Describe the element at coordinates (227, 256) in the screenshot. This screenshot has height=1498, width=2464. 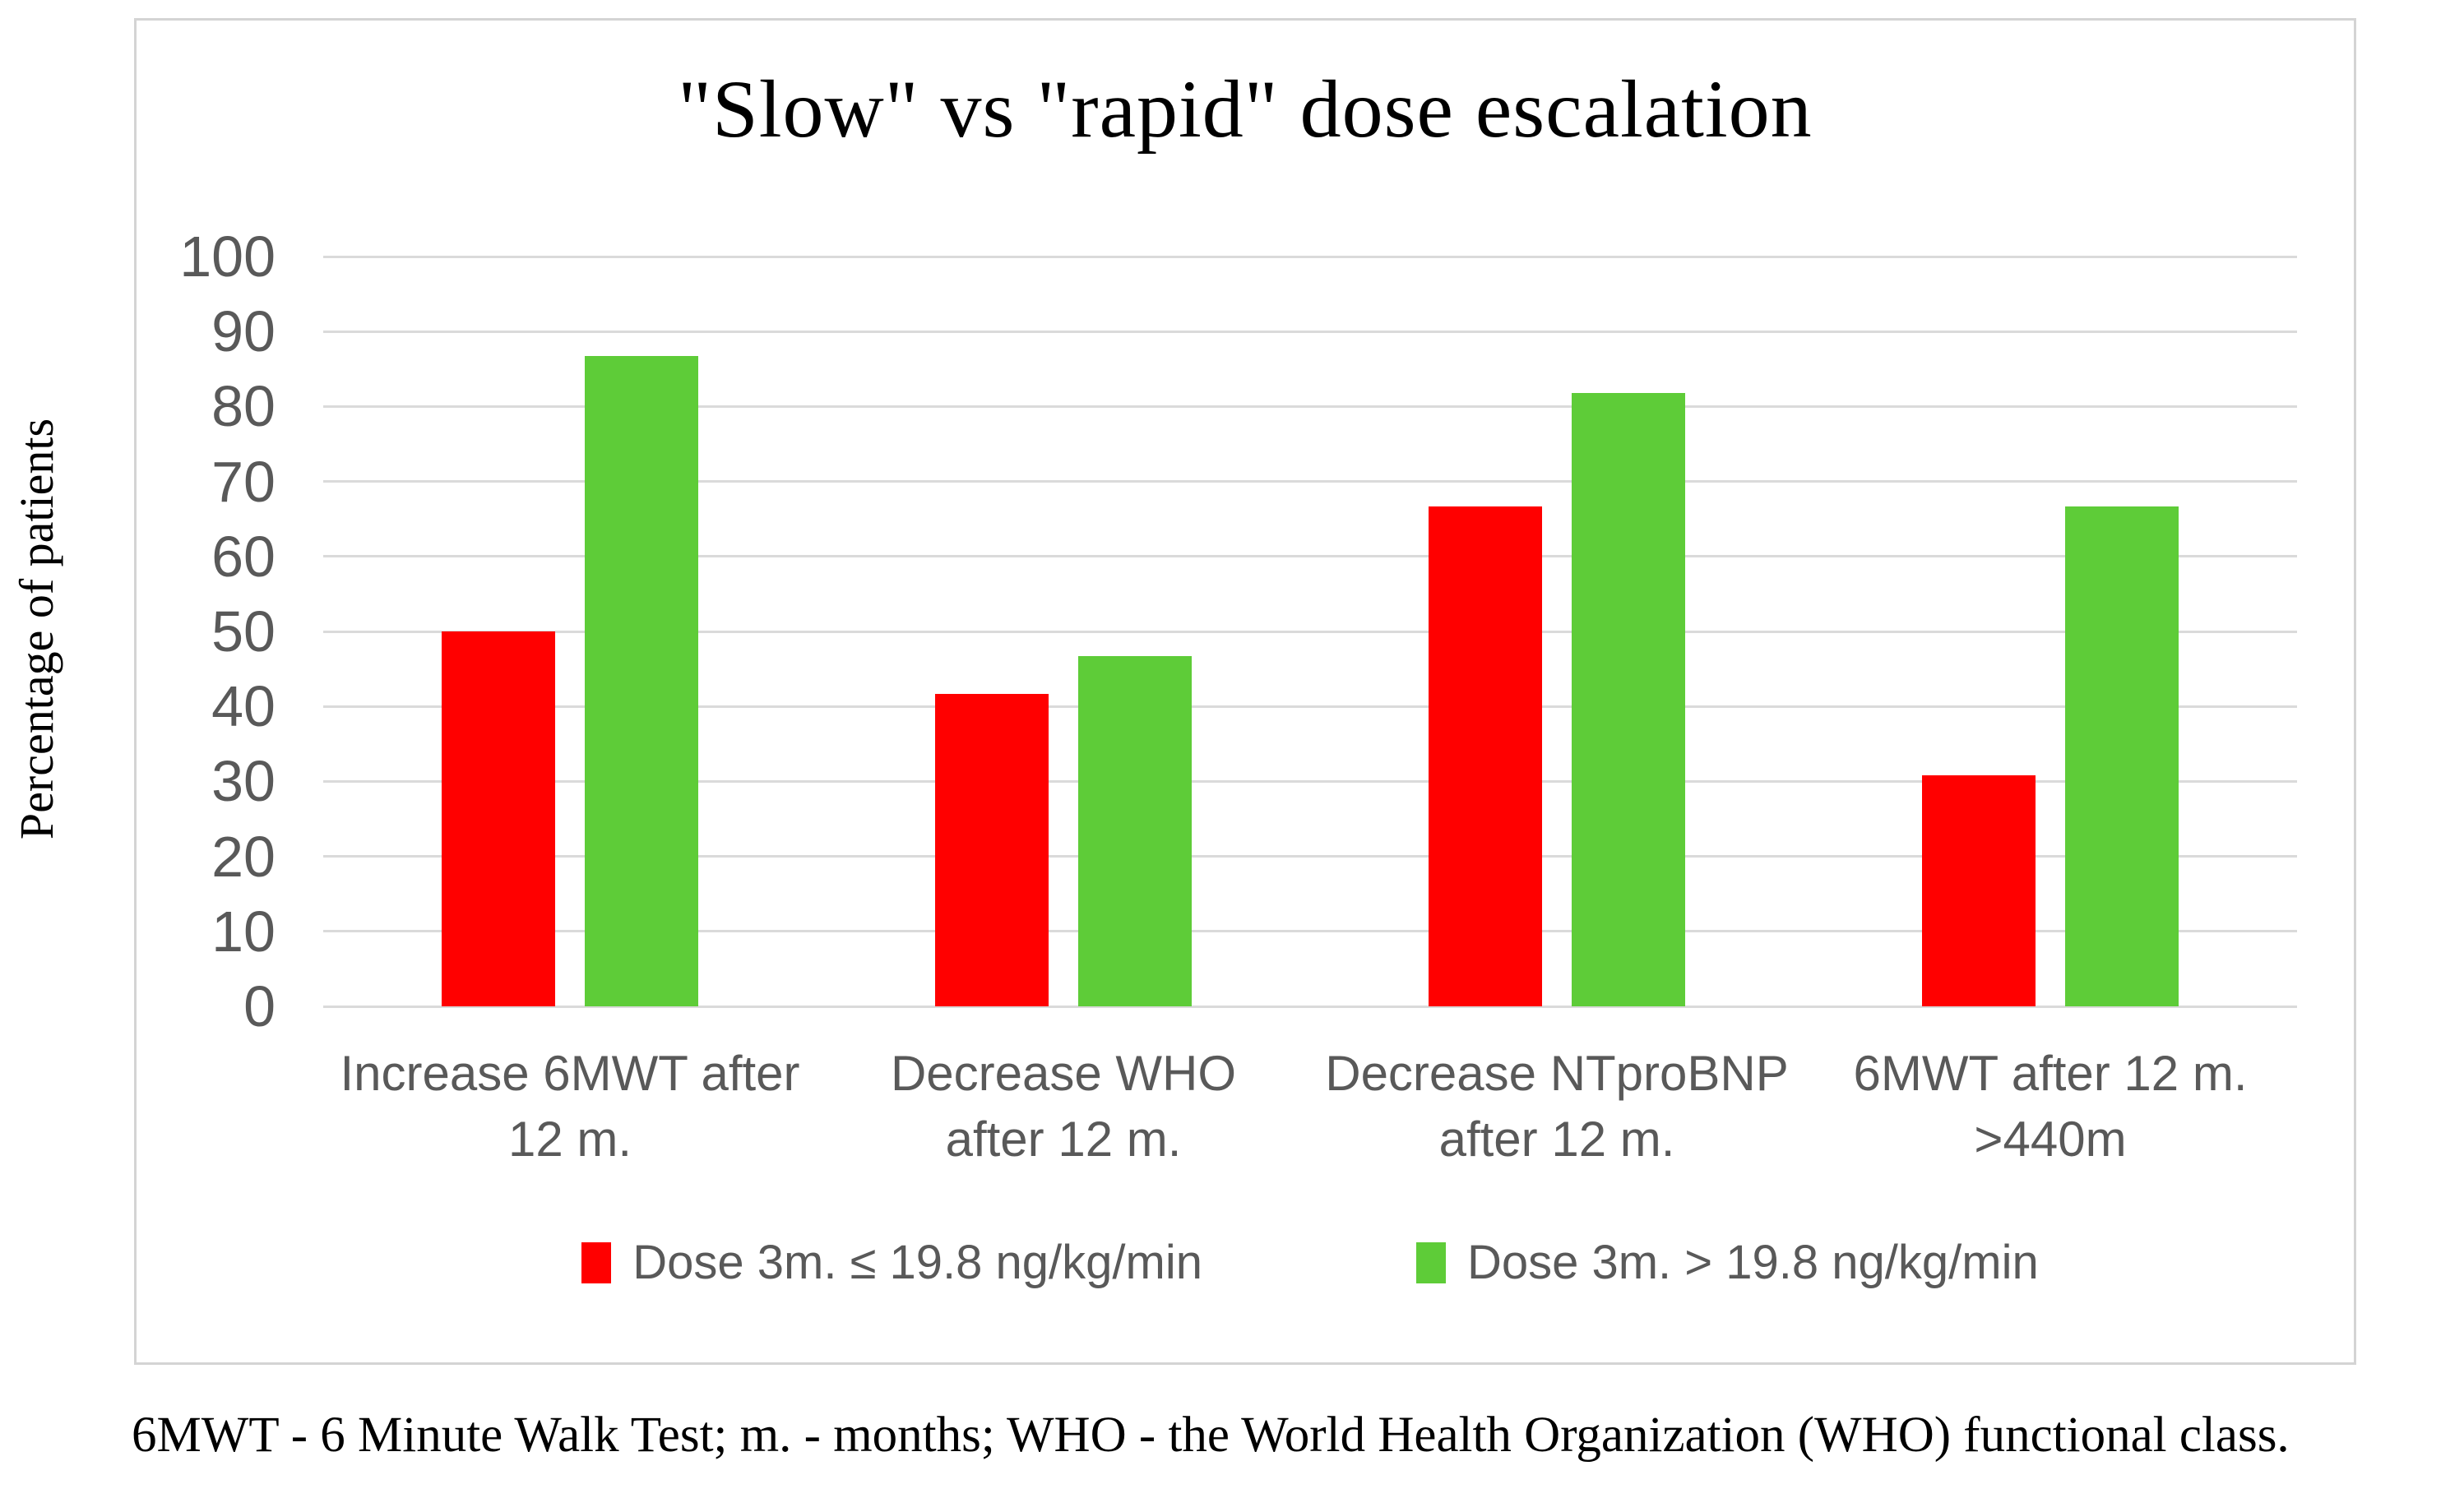
I see `y-tick-label-100: 100` at that location.